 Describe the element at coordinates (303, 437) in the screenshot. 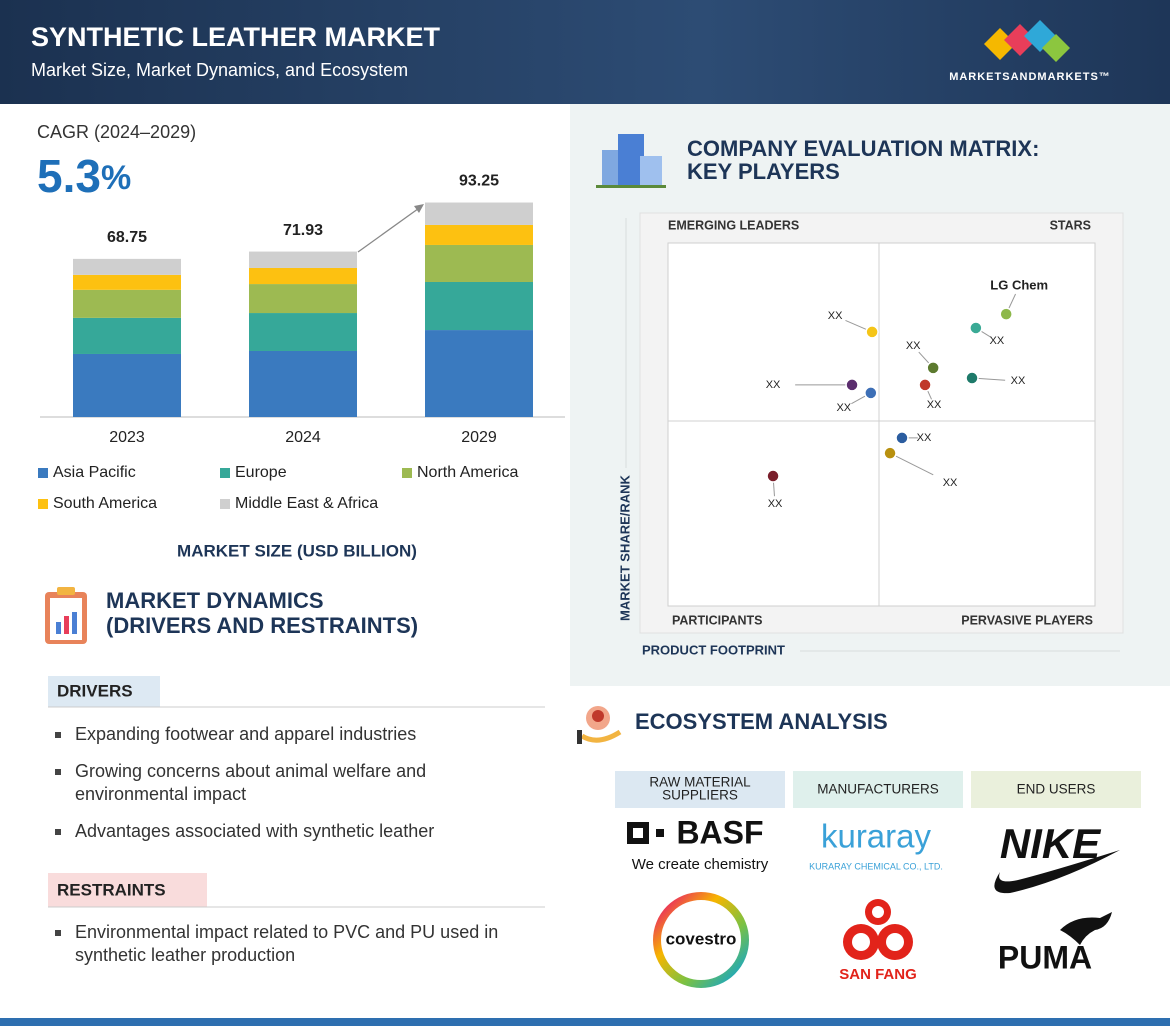

I see `x-tick-label: 2024` at that location.